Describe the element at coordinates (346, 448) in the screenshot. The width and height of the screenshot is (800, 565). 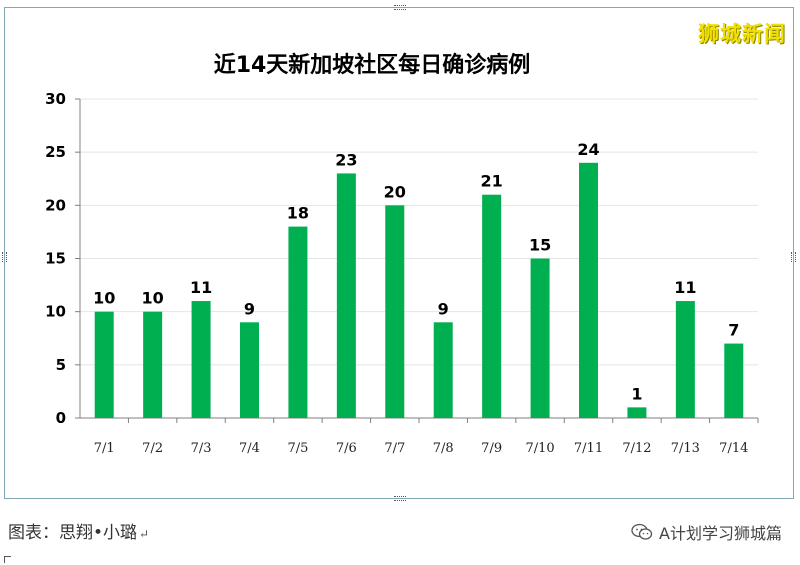
I see `x-tick-label: 7/6` at that location.